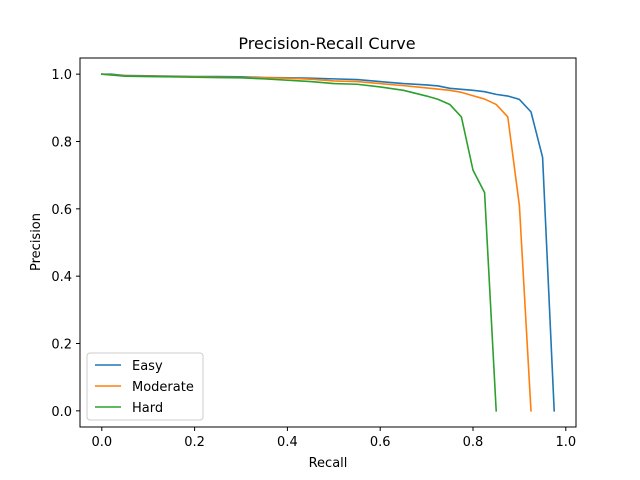  I want to click on y-tick-label: 0.8, so click(61, 142).